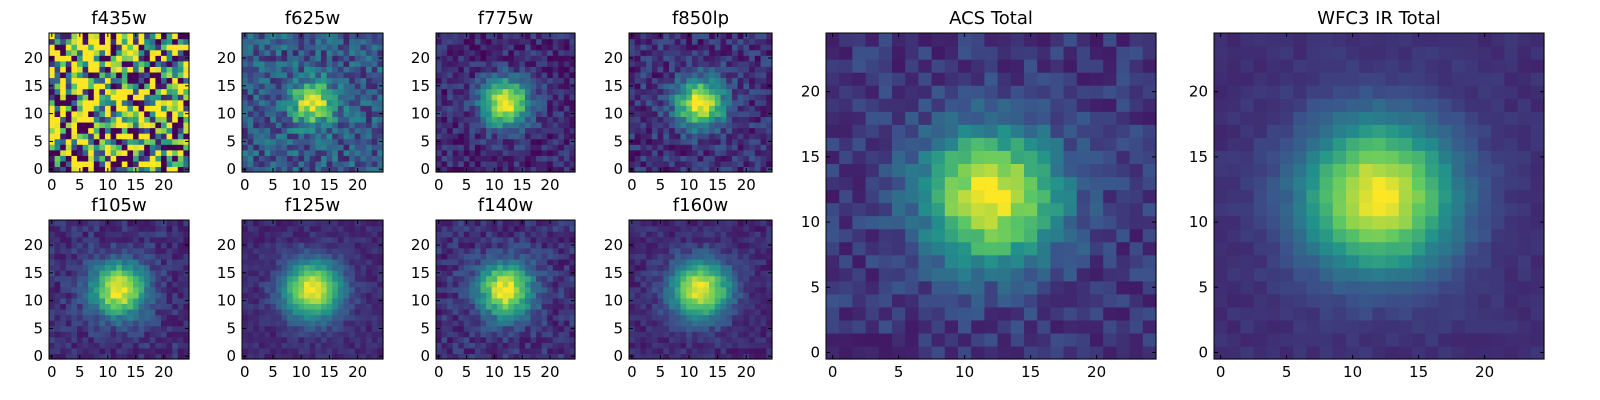  Describe the element at coordinates (231, 356) in the screenshot. I see `y-tick-label: 0` at that location.